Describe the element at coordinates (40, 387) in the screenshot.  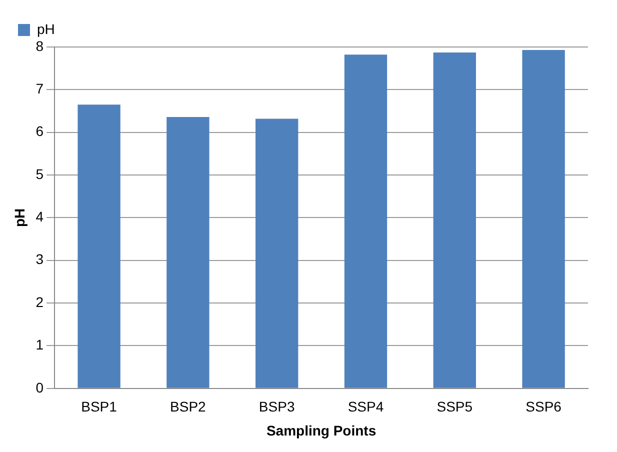
I see `y-tick-label: 0` at that location.